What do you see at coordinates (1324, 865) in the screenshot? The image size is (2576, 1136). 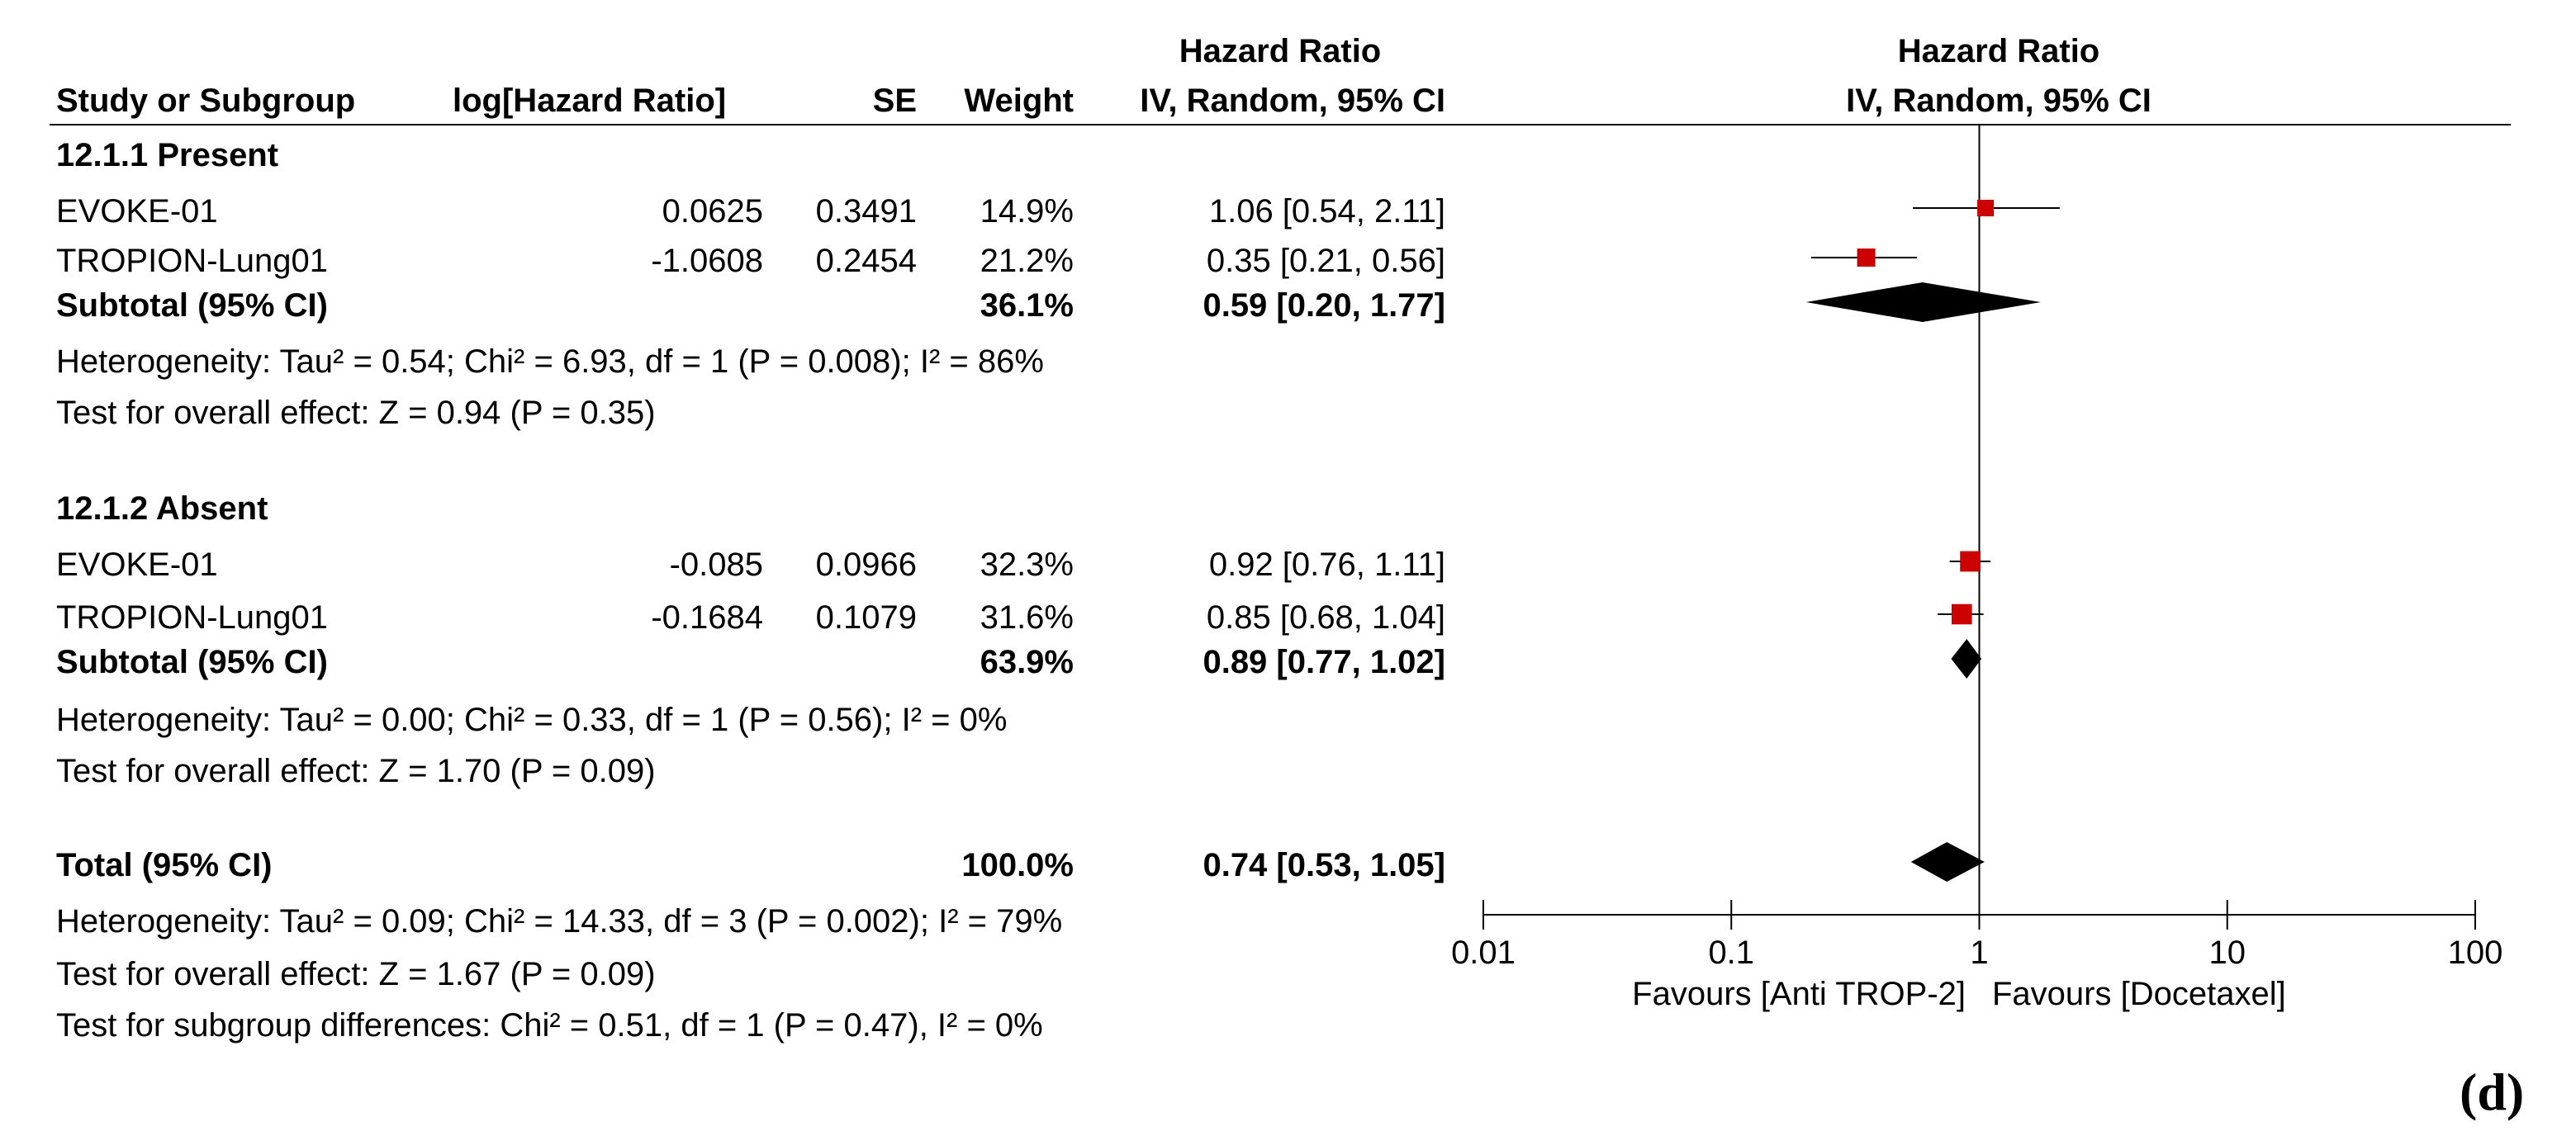 I see `total-ci: 0.74 [0.53, 1.05]` at bounding box center [1324, 865].